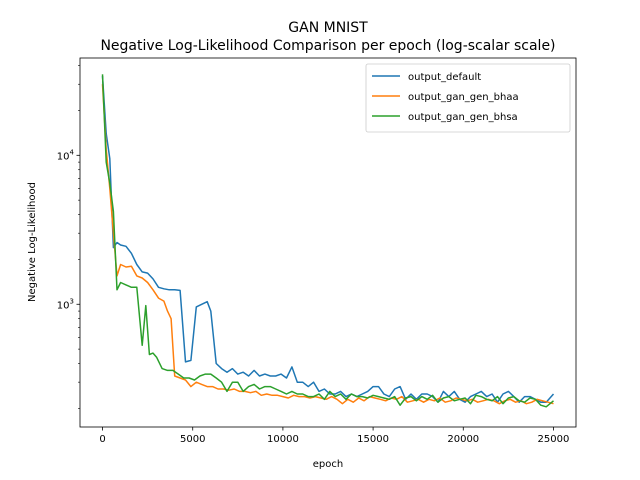 This screenshot has height=480, width=640. Describe the element at coordinates (283, 439) in the screenshot. I see `x-tick-label: 10000` at that location.